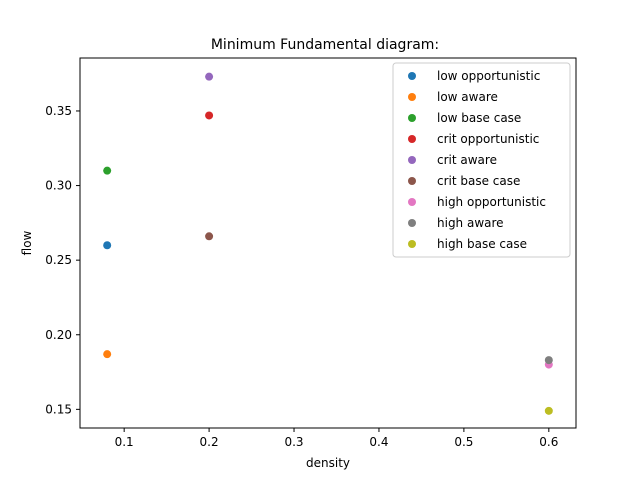 The height and width of the screenshot is (480, 640). What do you see at coordinates (482, 244) in the screenshot?
I see `legend-label: high base case` at bounding box center [482, 244].